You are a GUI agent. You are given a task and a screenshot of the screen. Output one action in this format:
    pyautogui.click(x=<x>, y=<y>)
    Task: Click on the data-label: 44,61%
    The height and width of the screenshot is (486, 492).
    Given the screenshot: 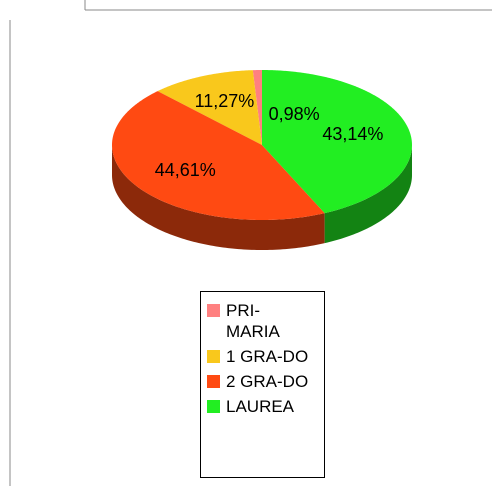 What is the action you would take?
    pyautogui.click(x=185, y=170)
    